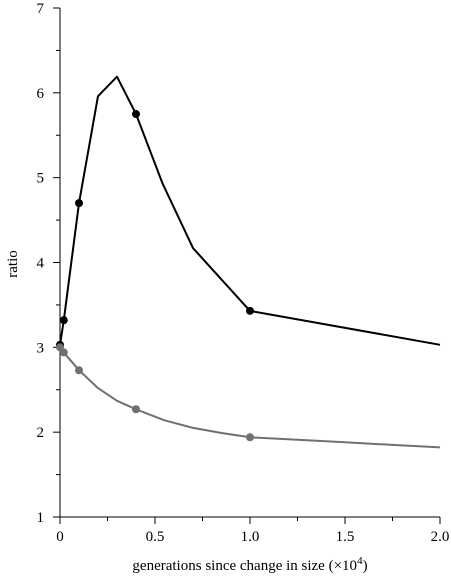 This screenshot has width=451, height=577. Describe the element at coordinates (440, 537) in the screenshot. I see `x-tick-label: 2.0` at that location.